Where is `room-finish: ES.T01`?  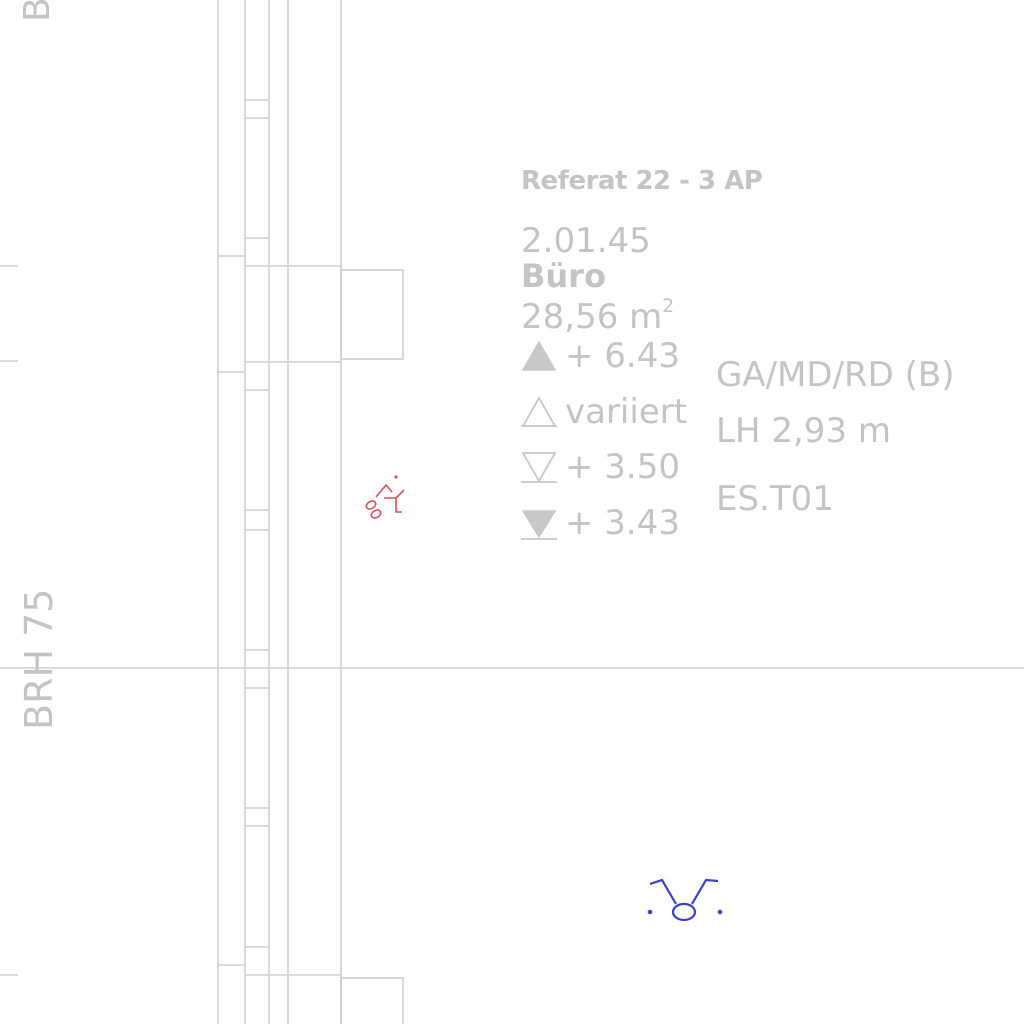 room-finish: ES.T01 is located at coordinates (775, 499).